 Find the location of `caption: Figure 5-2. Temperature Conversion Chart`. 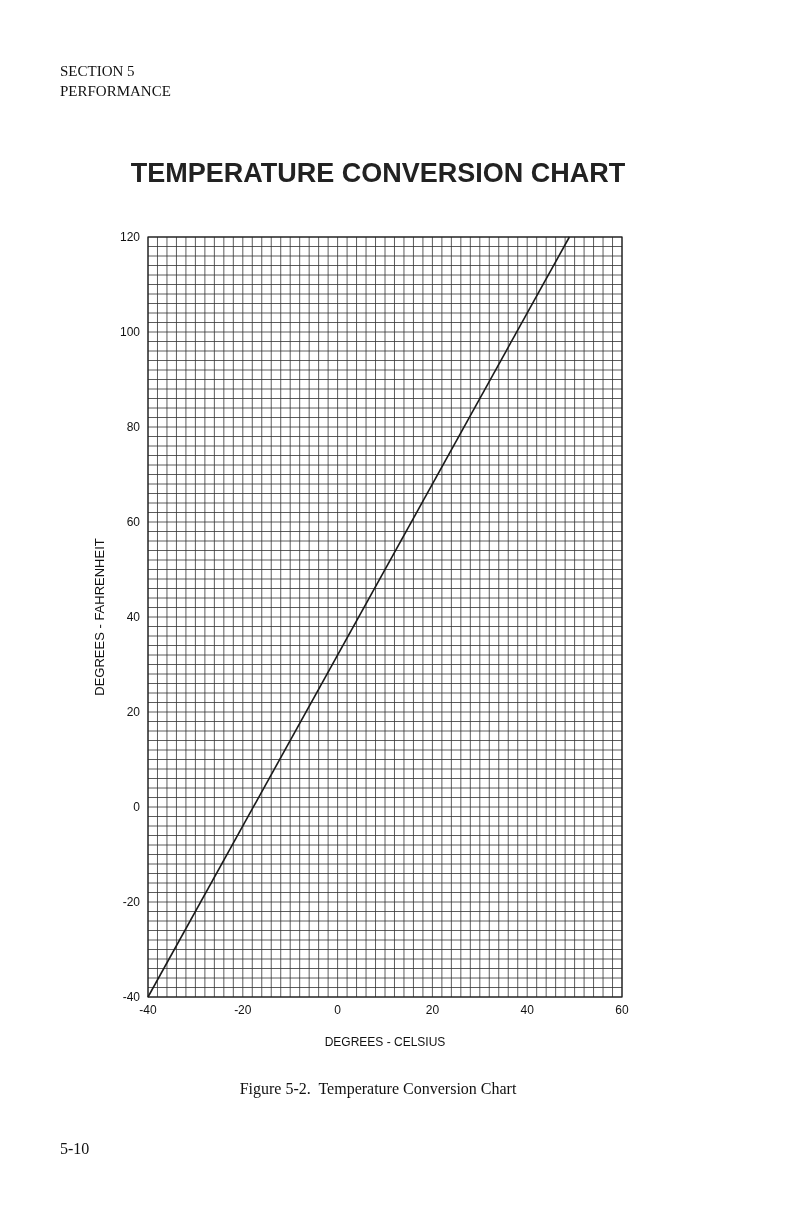

caption: Figure 5-2. Temperature Conversion Chart is located at coordinates (378, 1089).